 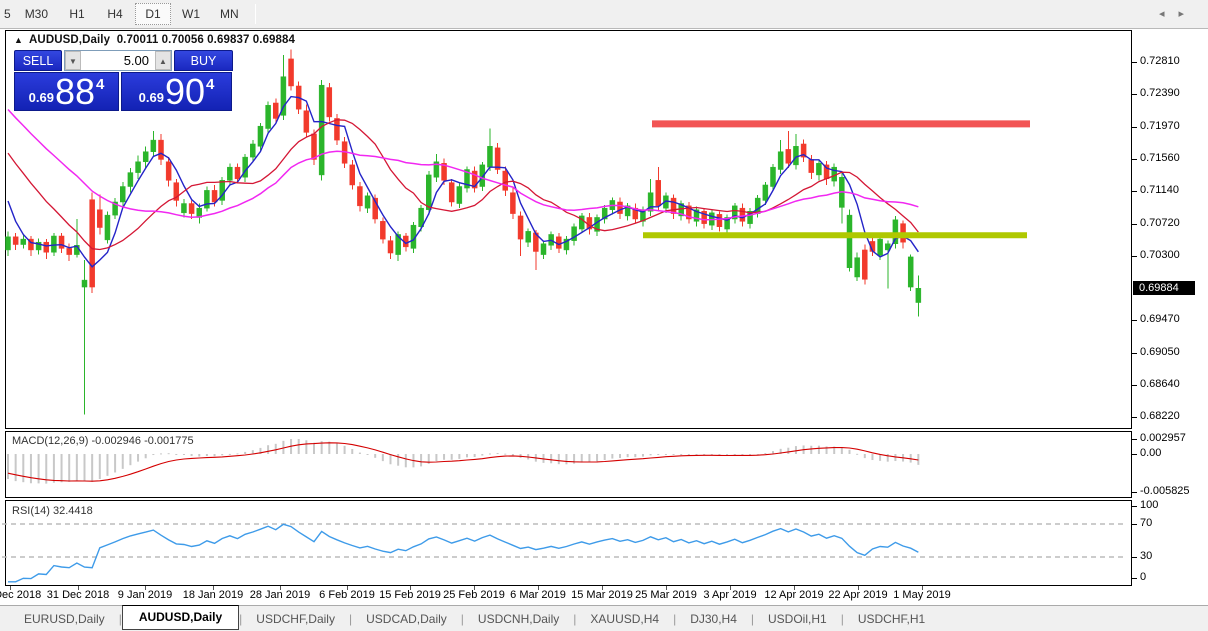 I want to click on buy-price-prefix: 0.69, so click(x=151, y=97).